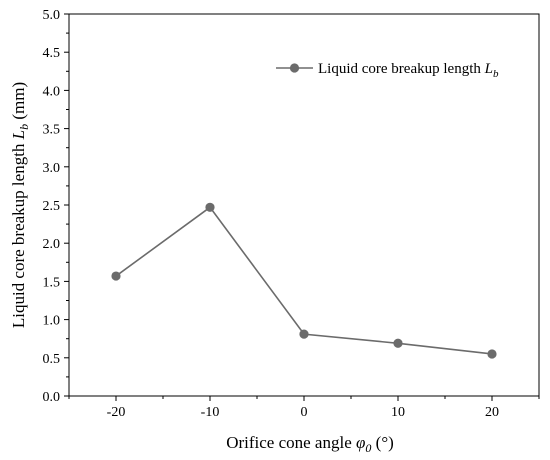 This screenshot has width=550, height=460. Describe the element at coordinates (52, 206) in the screenshot. I see `y-tick-label: 2.5` at that location.